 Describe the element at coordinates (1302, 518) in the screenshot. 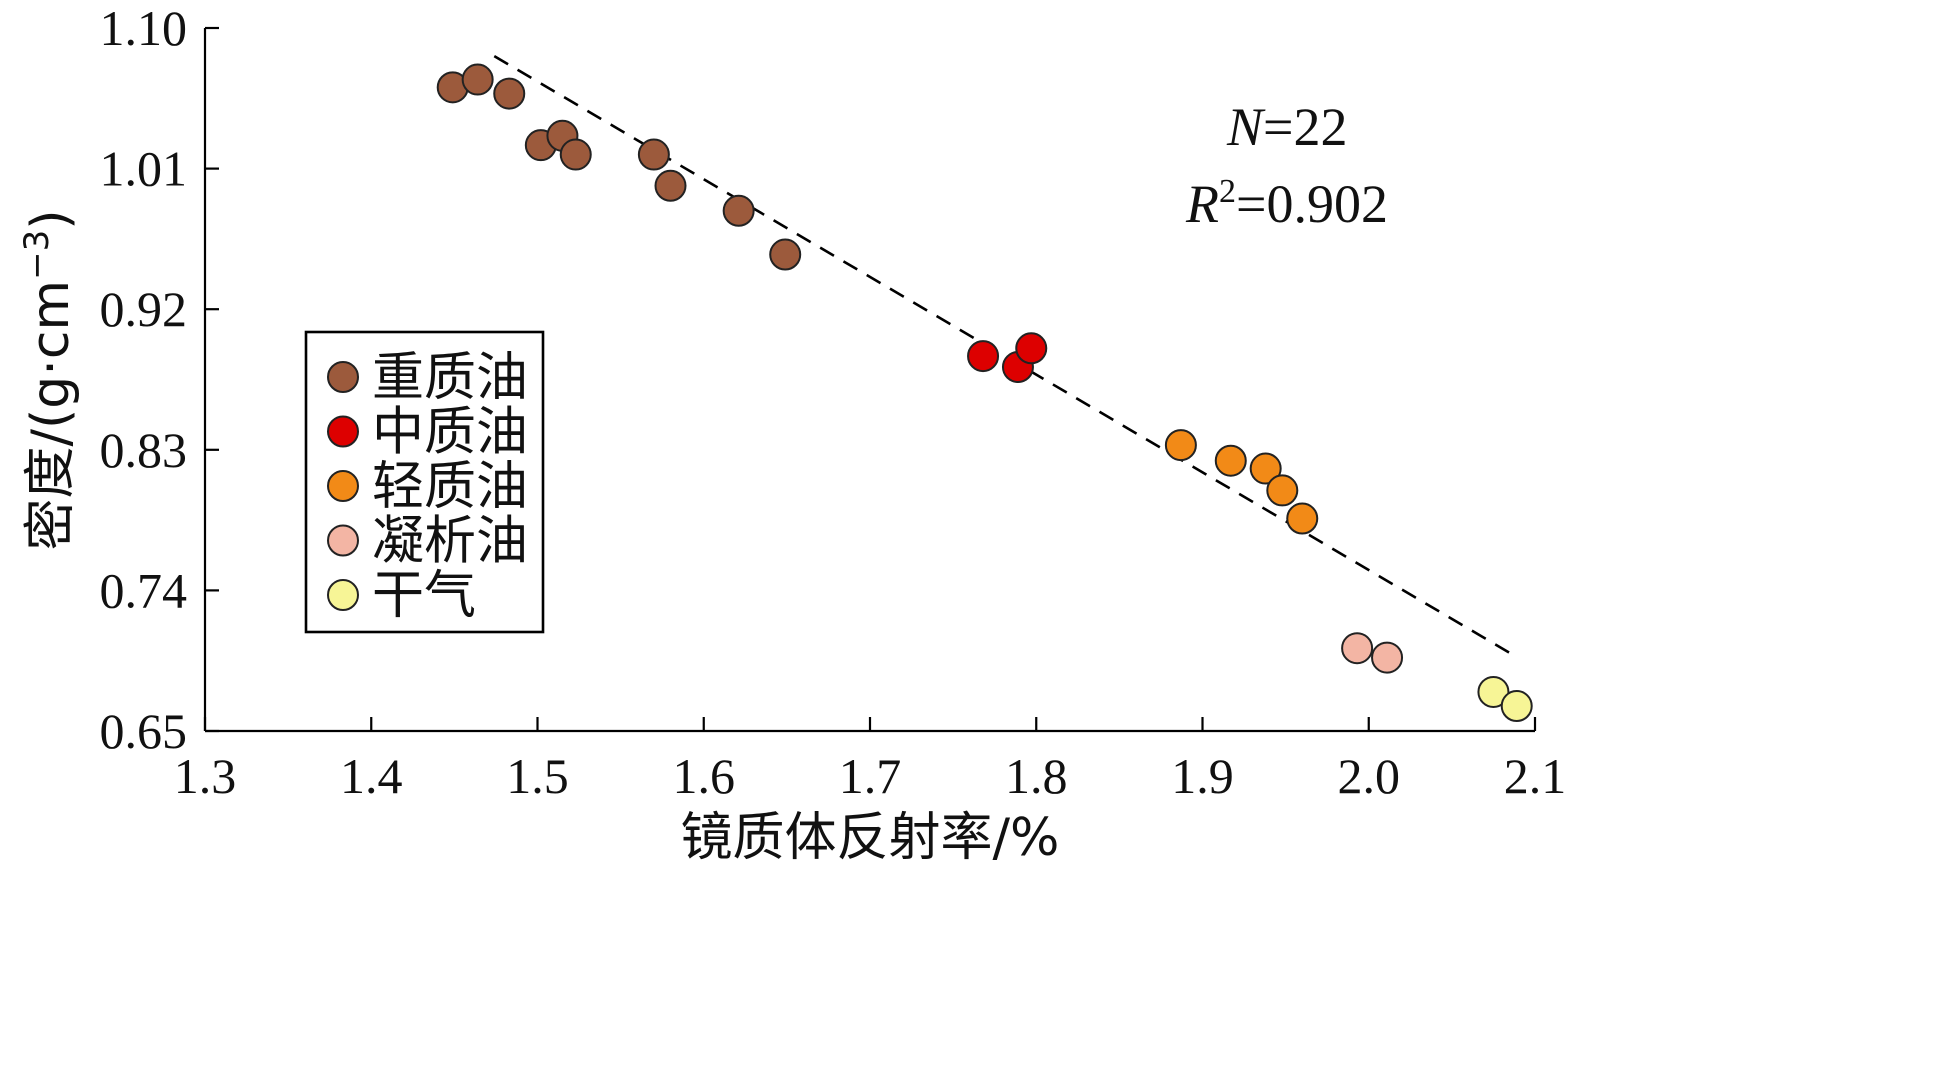

I see `data-point-s2-p4` at that location.